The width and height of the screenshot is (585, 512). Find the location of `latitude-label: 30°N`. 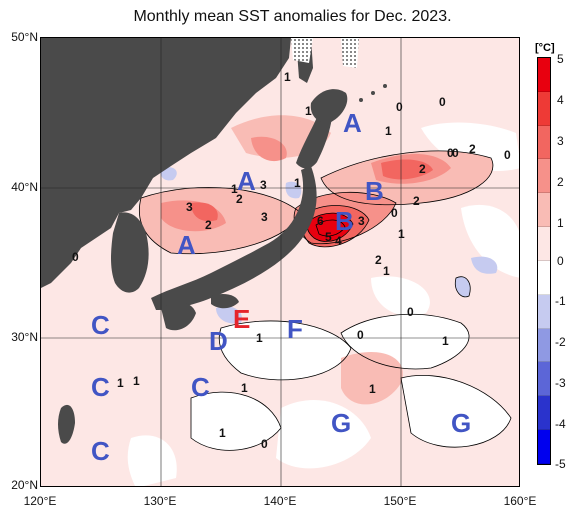

latitude-label: 30°N is located at coordinates (24, 337).